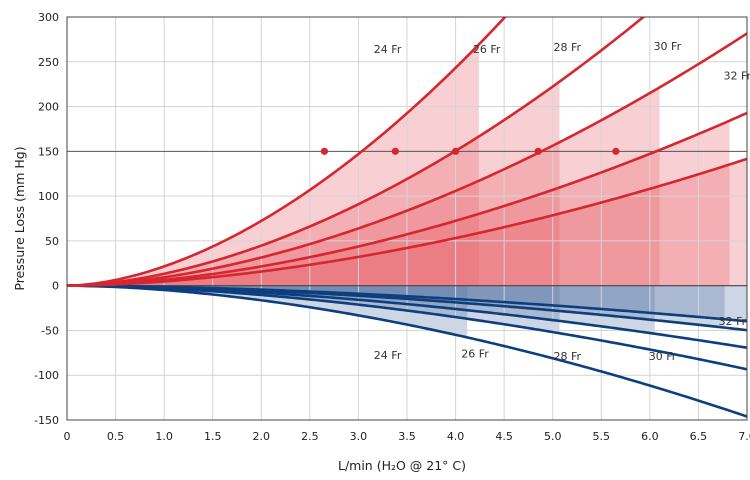 The width and height of the screenshot is (750, 480). Describe the element at coordinates (50, 330) in the screenshot. I see `y-tick-label: -50` at that location.